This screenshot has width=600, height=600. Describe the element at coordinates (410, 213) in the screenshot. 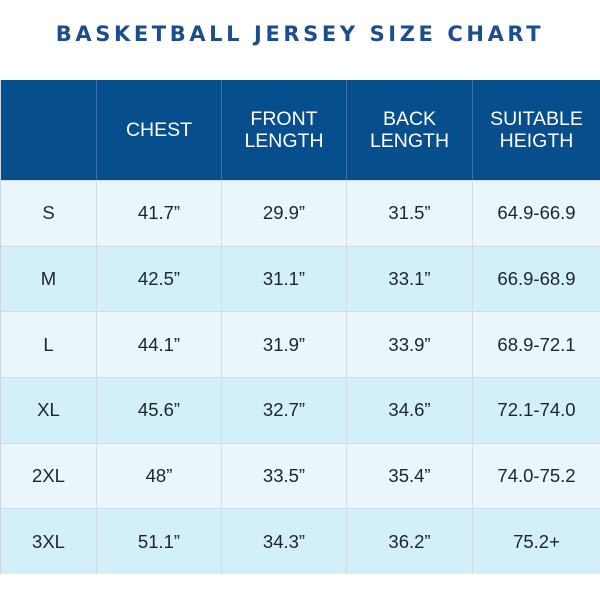

I see `back-length-cell: 31.5”` at that location.